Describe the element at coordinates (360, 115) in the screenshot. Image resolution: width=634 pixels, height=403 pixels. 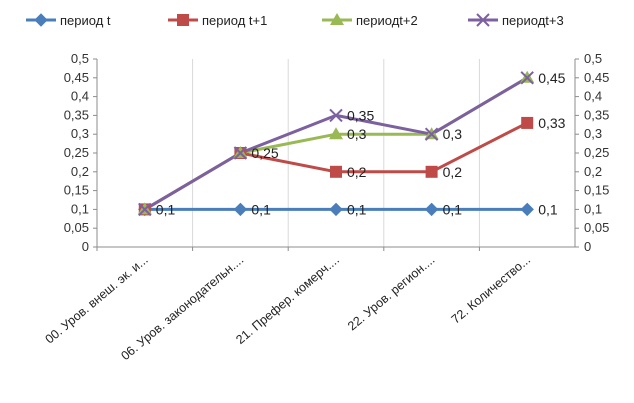
I see `data-label: 0,35` at that location.